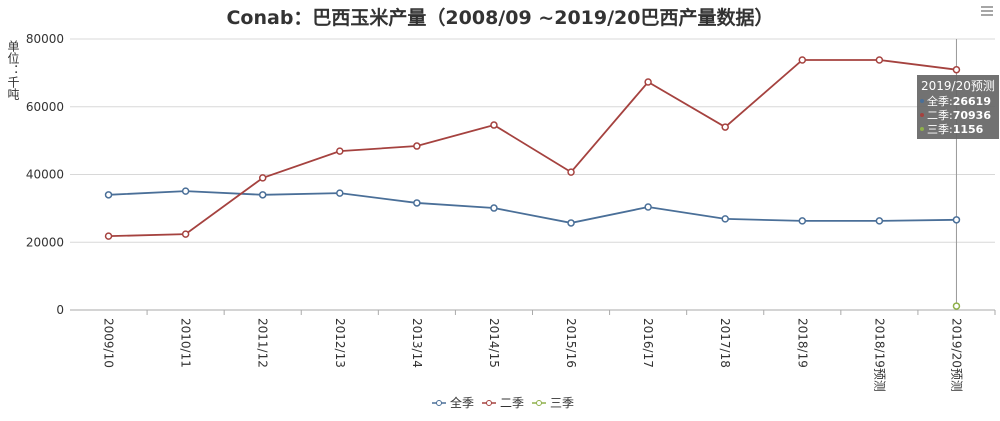 Image resolution: width=1000 pixels, height=421 pixels. I want to click on tooltip-value: 1156, so click(968, 129).